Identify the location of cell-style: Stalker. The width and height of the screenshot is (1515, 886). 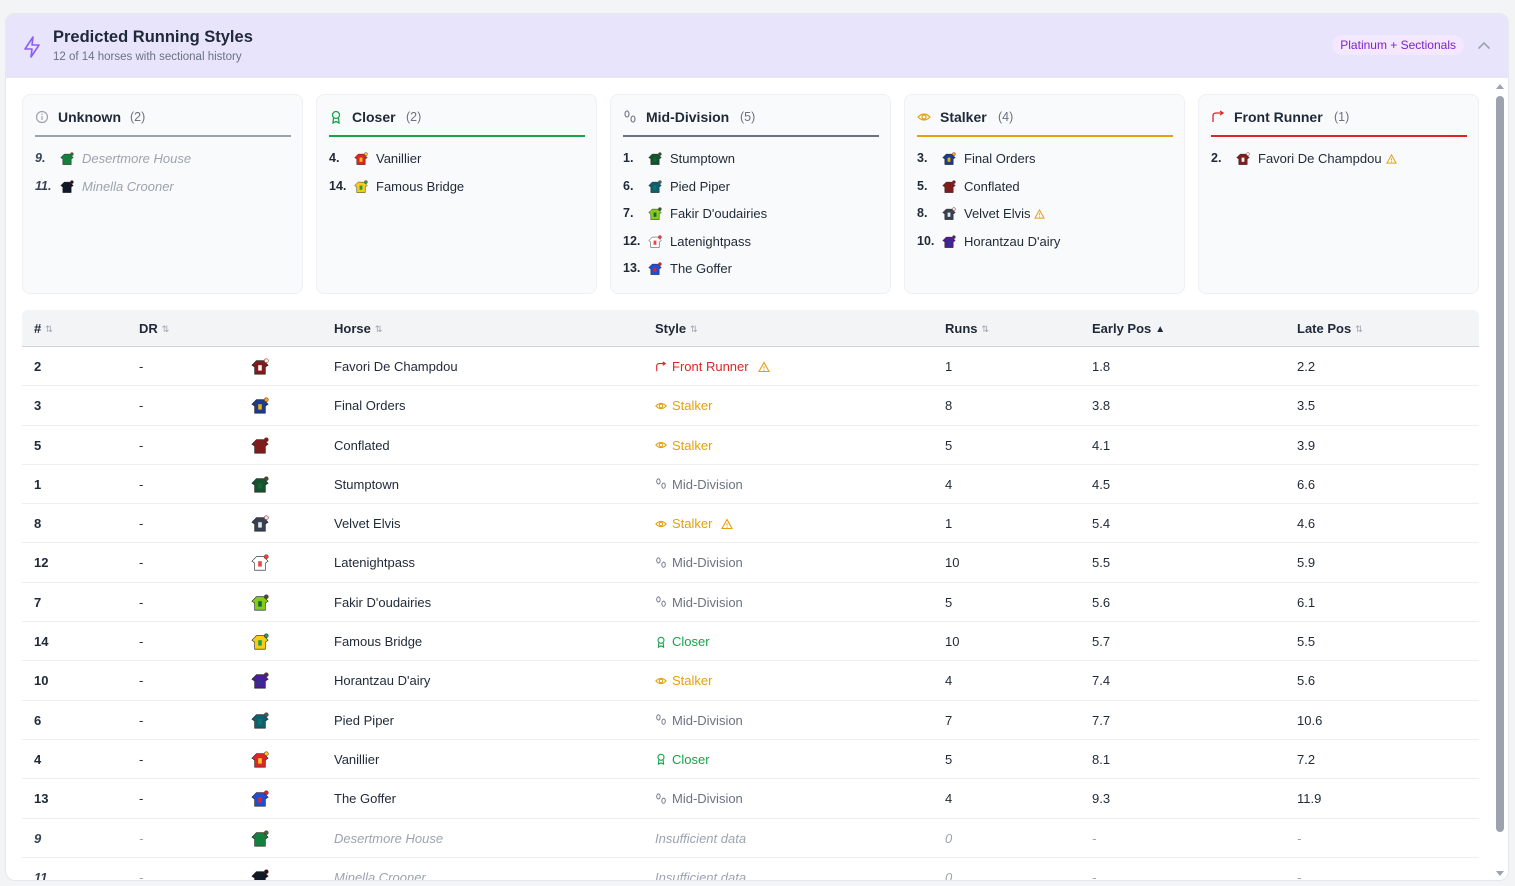
(683, 406).